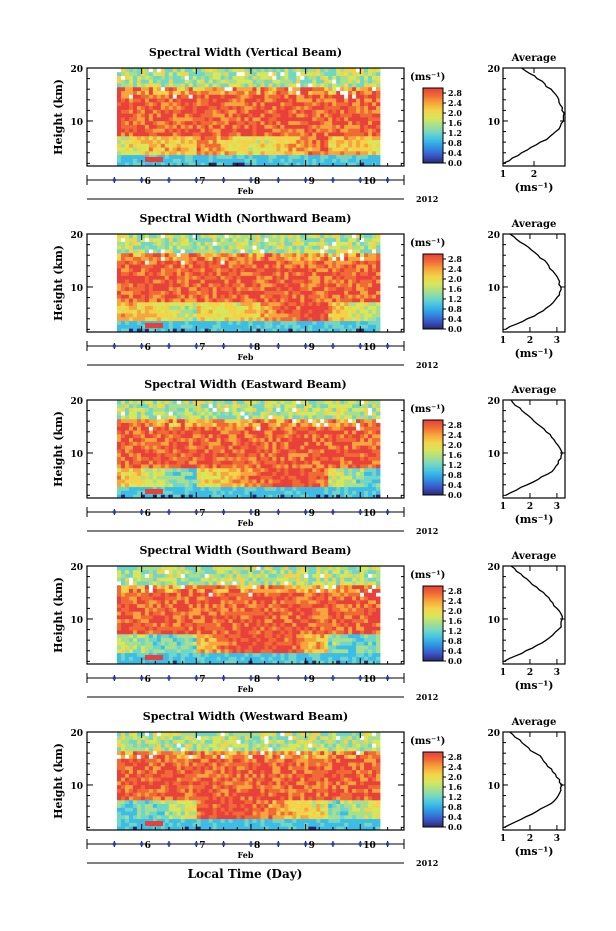  Describe the element at coordinates (433, 291) in the screenshot. I see `colorbar` at that location.